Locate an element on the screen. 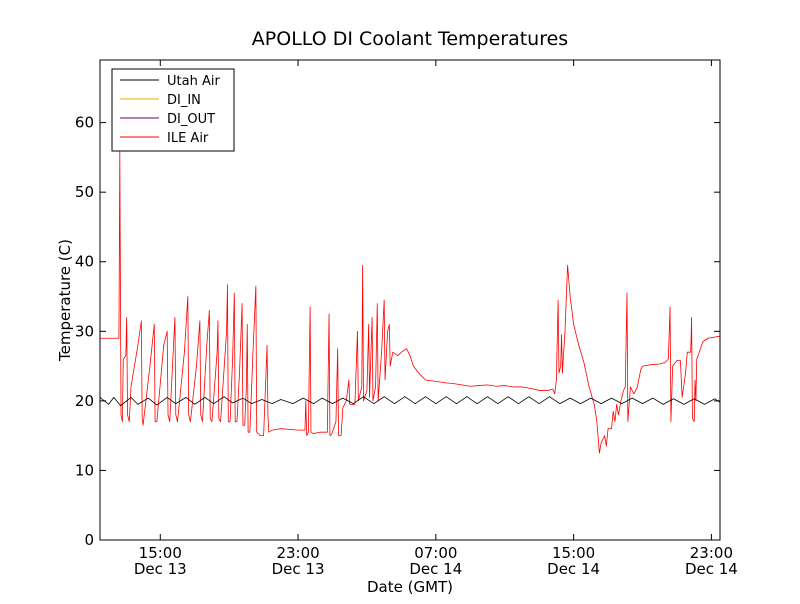 This screenshot has width=800, height=604. legend: Utah Air DI_IN DI_OUT ILE Air is located at coordinates (173, 110).